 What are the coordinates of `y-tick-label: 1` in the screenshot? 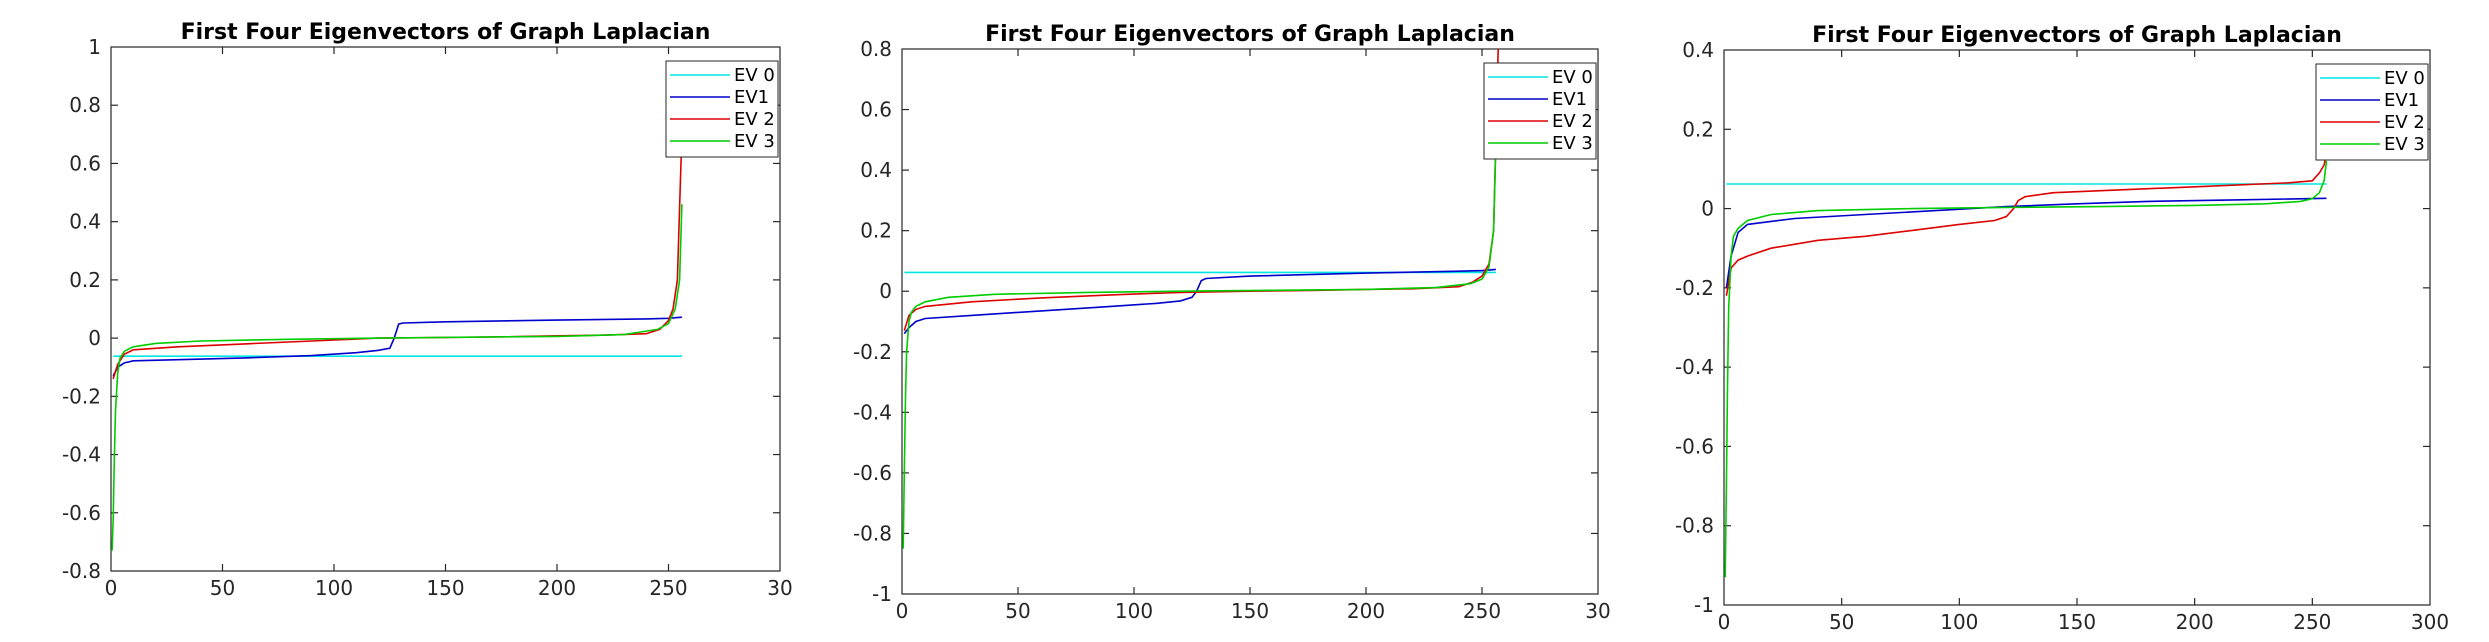 It's located at (94, 47).